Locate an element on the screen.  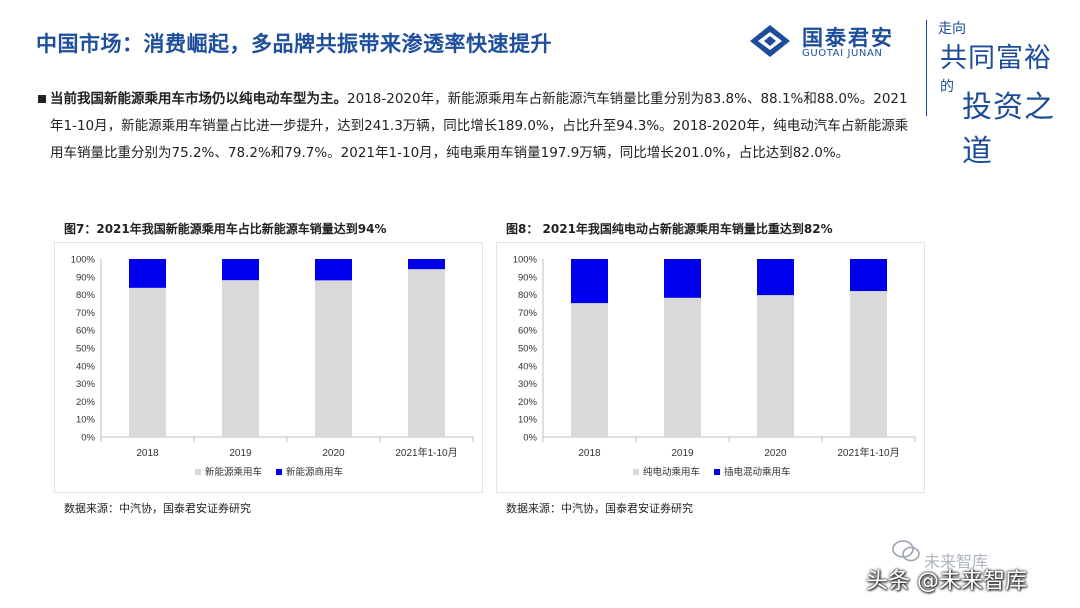
figure-7-title: 图7：2021年我国新能源乘用车占比新能源车销量达到94% is located at coordinates (225, 229).